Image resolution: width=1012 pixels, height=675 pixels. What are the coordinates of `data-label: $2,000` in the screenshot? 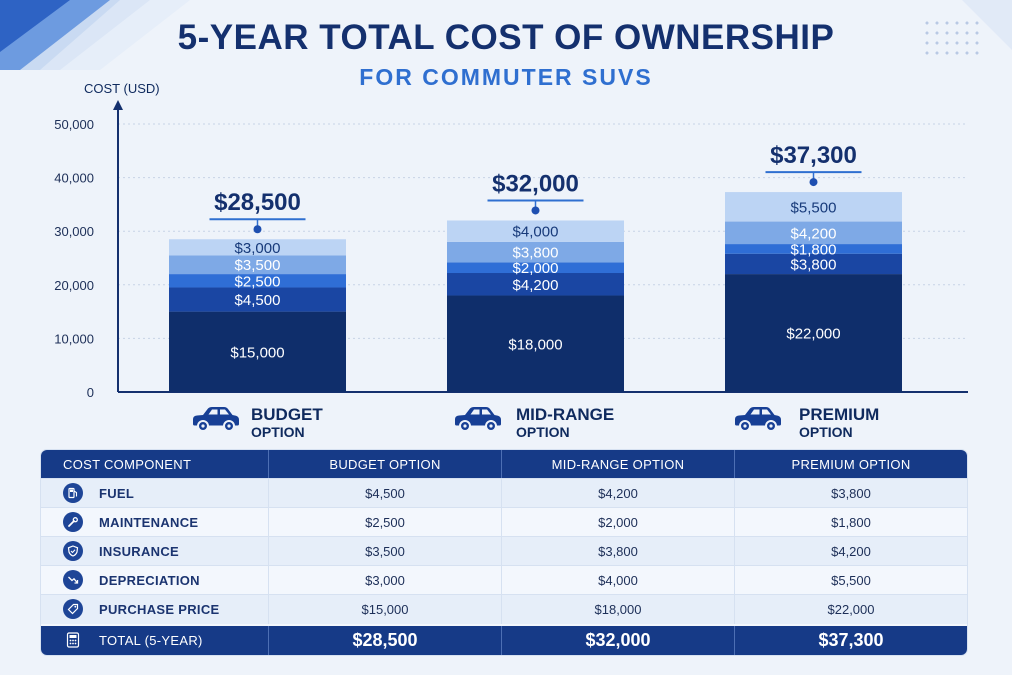 It's located at (536, 268).